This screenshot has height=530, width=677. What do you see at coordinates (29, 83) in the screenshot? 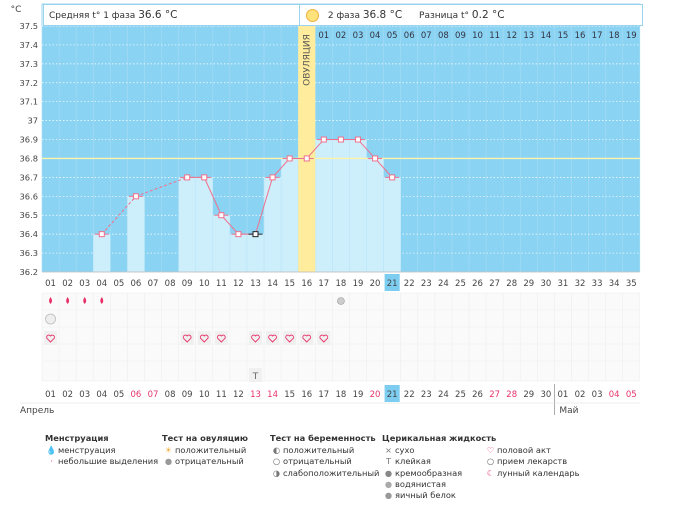
I see `y-tick-label: 37.2` at bounding box center [29, 83].